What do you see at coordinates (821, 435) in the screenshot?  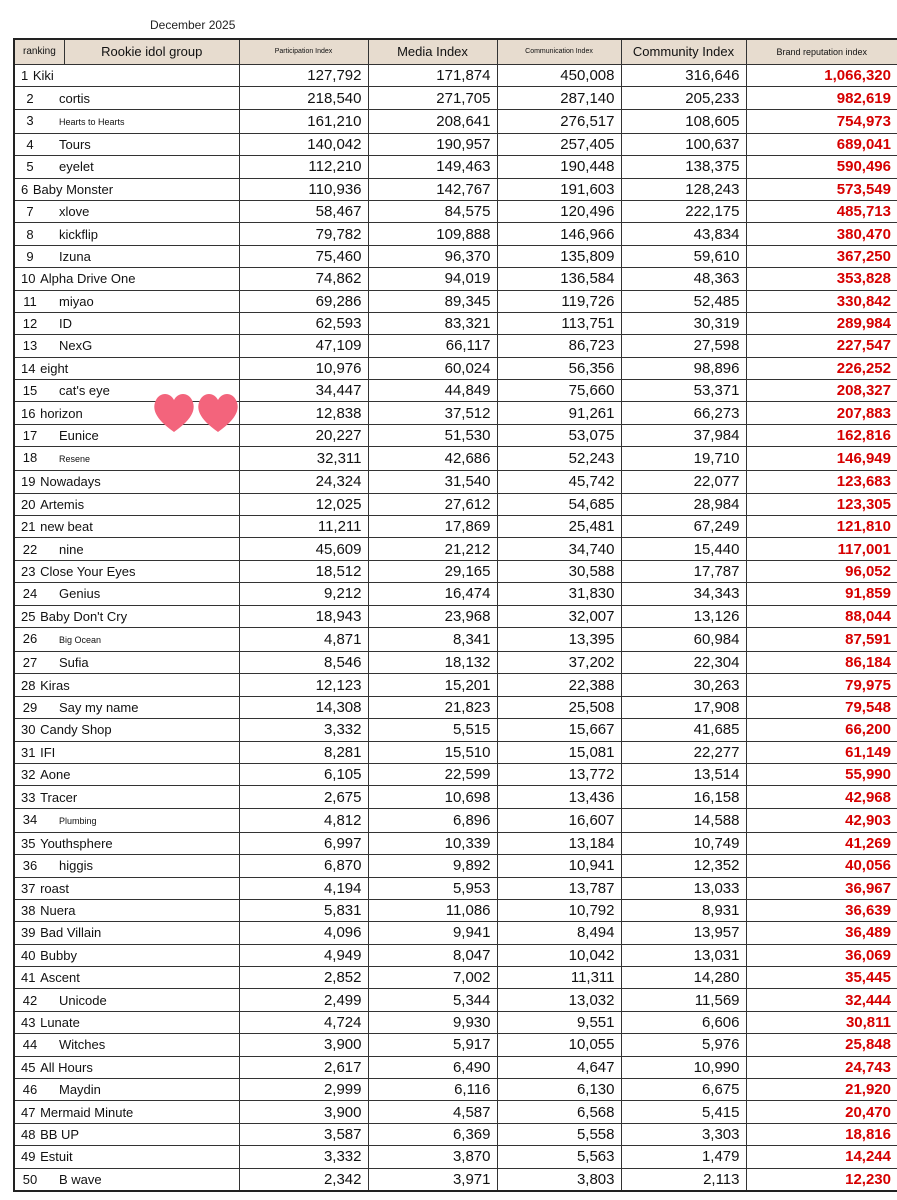 I see `brand-reputation-cell: 162,816` at bounding box center [821, 435].